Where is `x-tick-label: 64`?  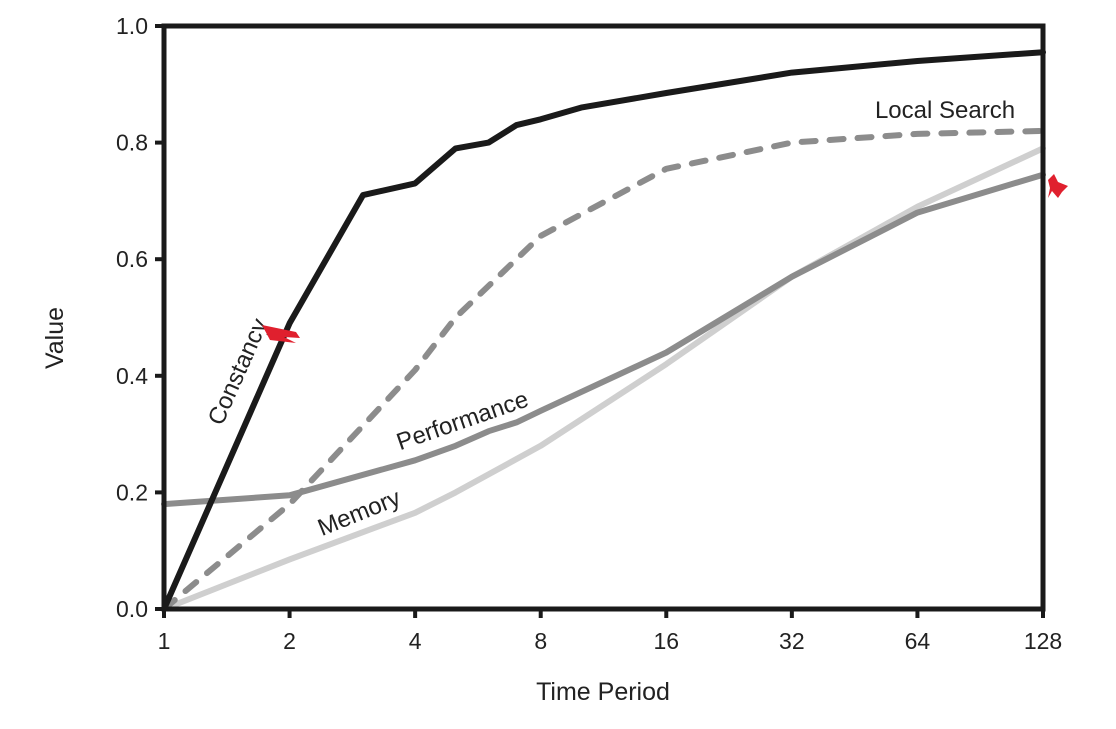
x-tick-label: 64 is located at coordinates (918, 641).